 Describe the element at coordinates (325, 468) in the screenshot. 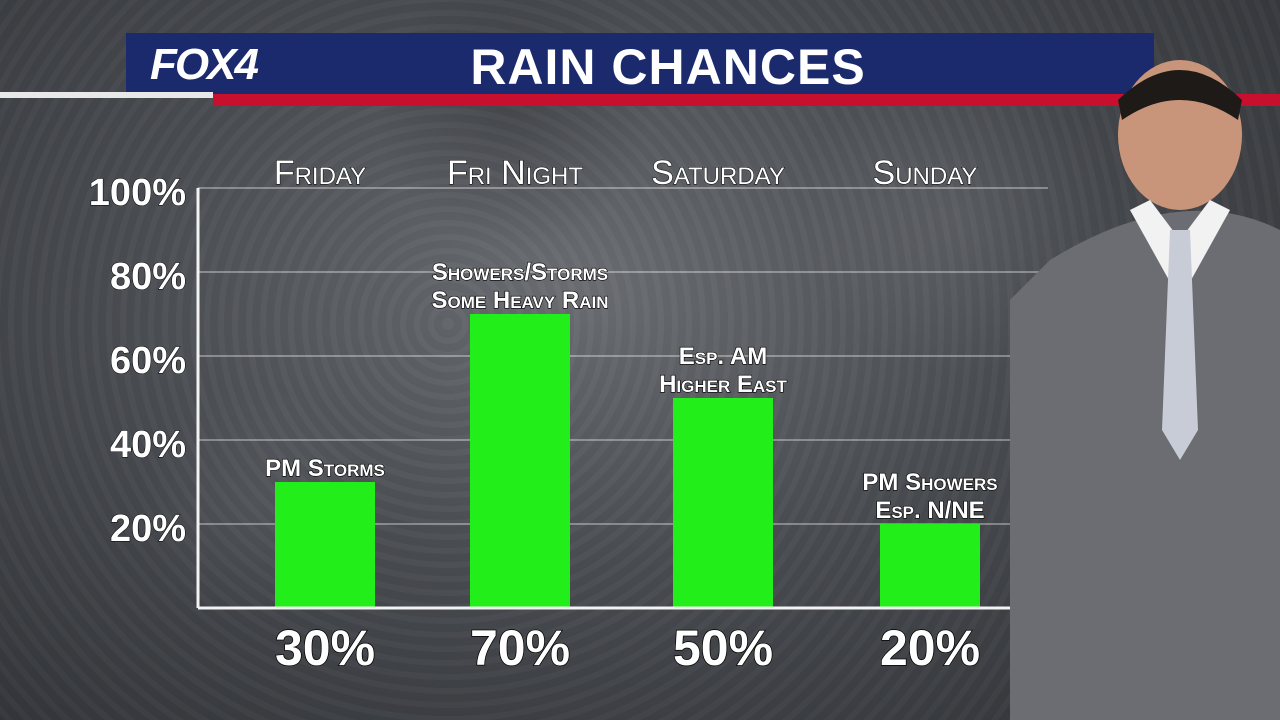

I see `bar-annotation: PM Storms` at that location.